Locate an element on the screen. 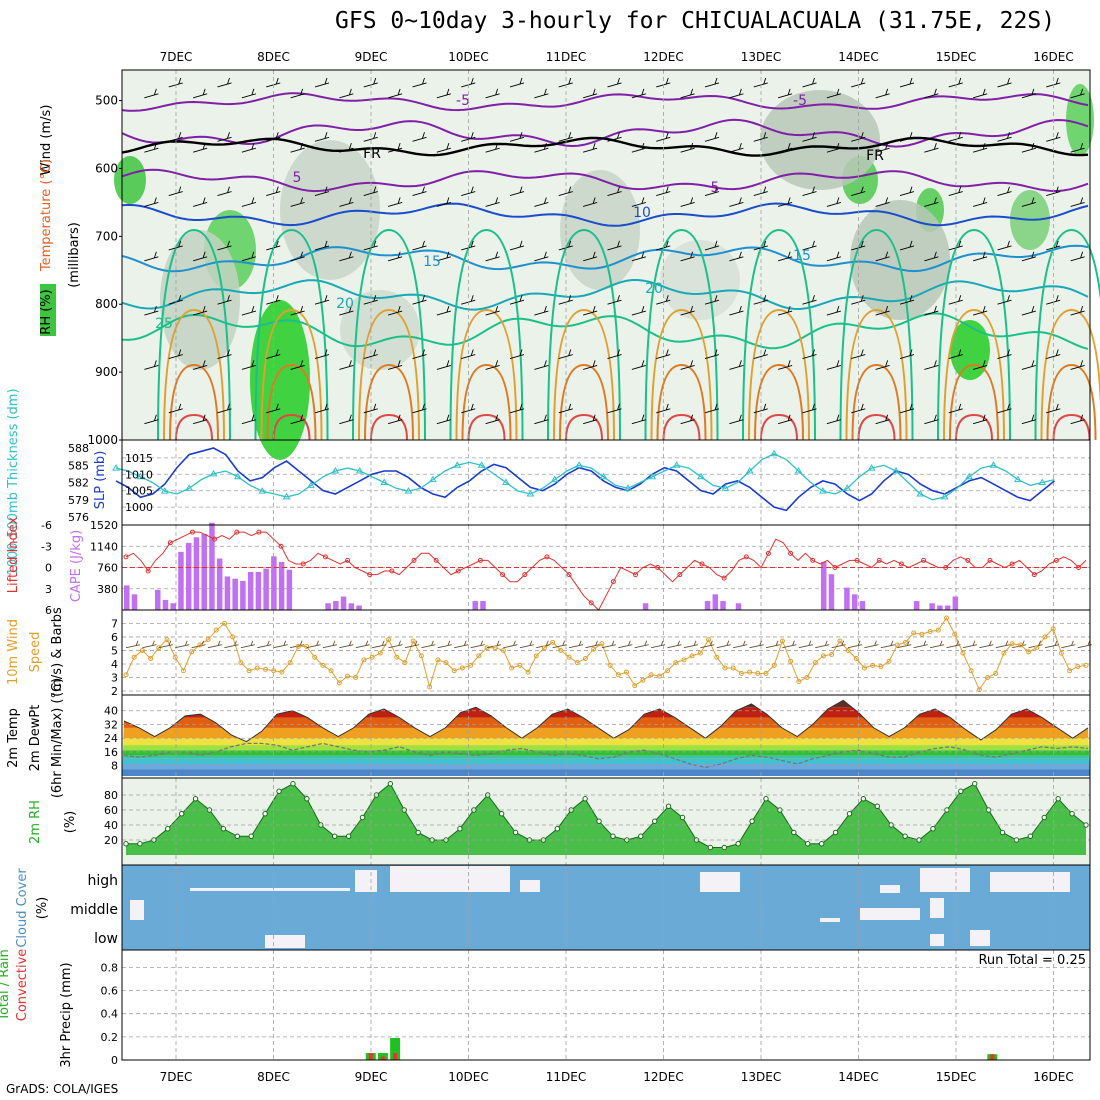 Image resolution: width=1100 pixels, height=1100 pixels. cloud-cover-block is located at coordinates (270, 889).